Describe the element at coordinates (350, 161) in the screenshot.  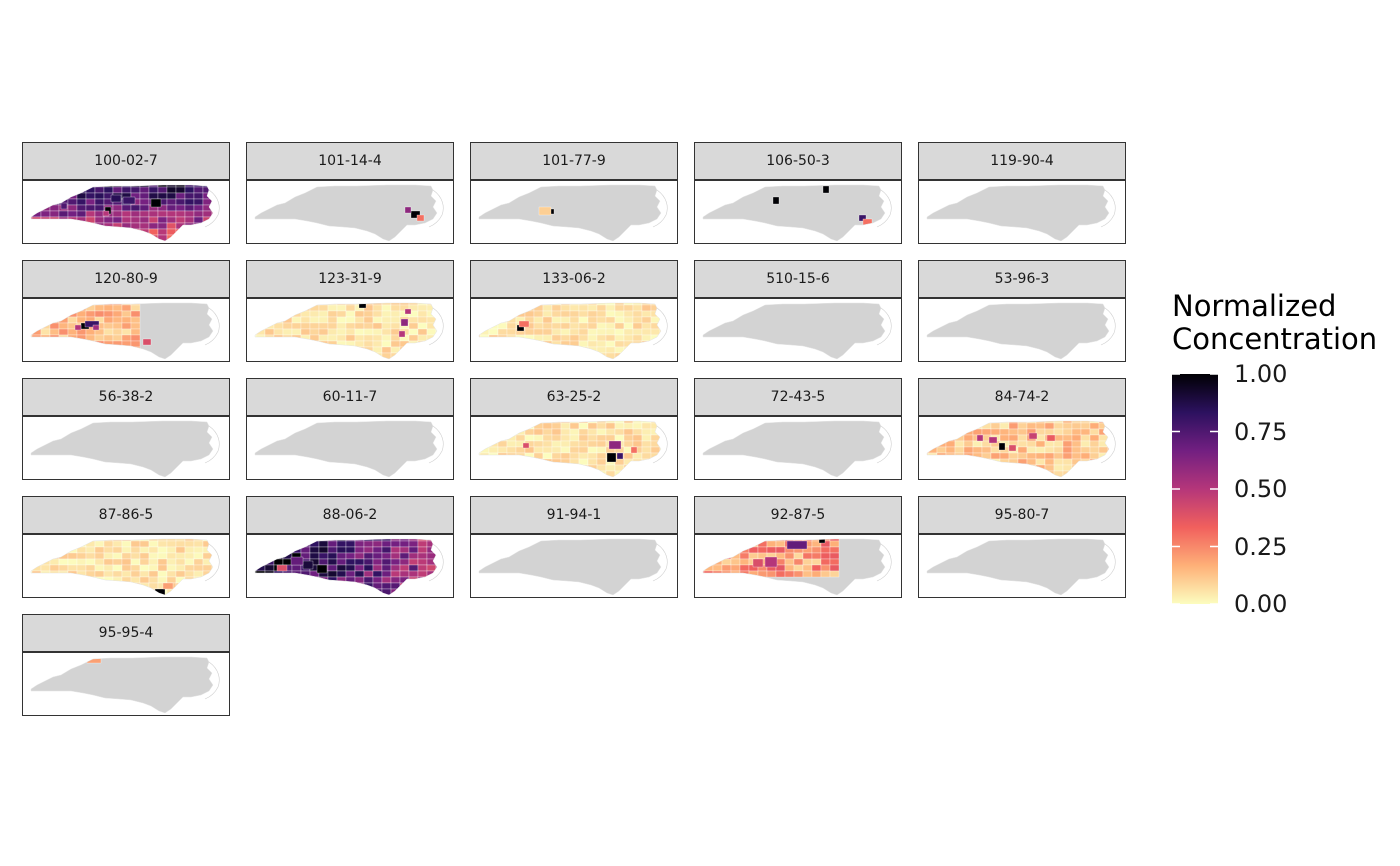
I see `facet-strip-label: 101-14-4` at that location.